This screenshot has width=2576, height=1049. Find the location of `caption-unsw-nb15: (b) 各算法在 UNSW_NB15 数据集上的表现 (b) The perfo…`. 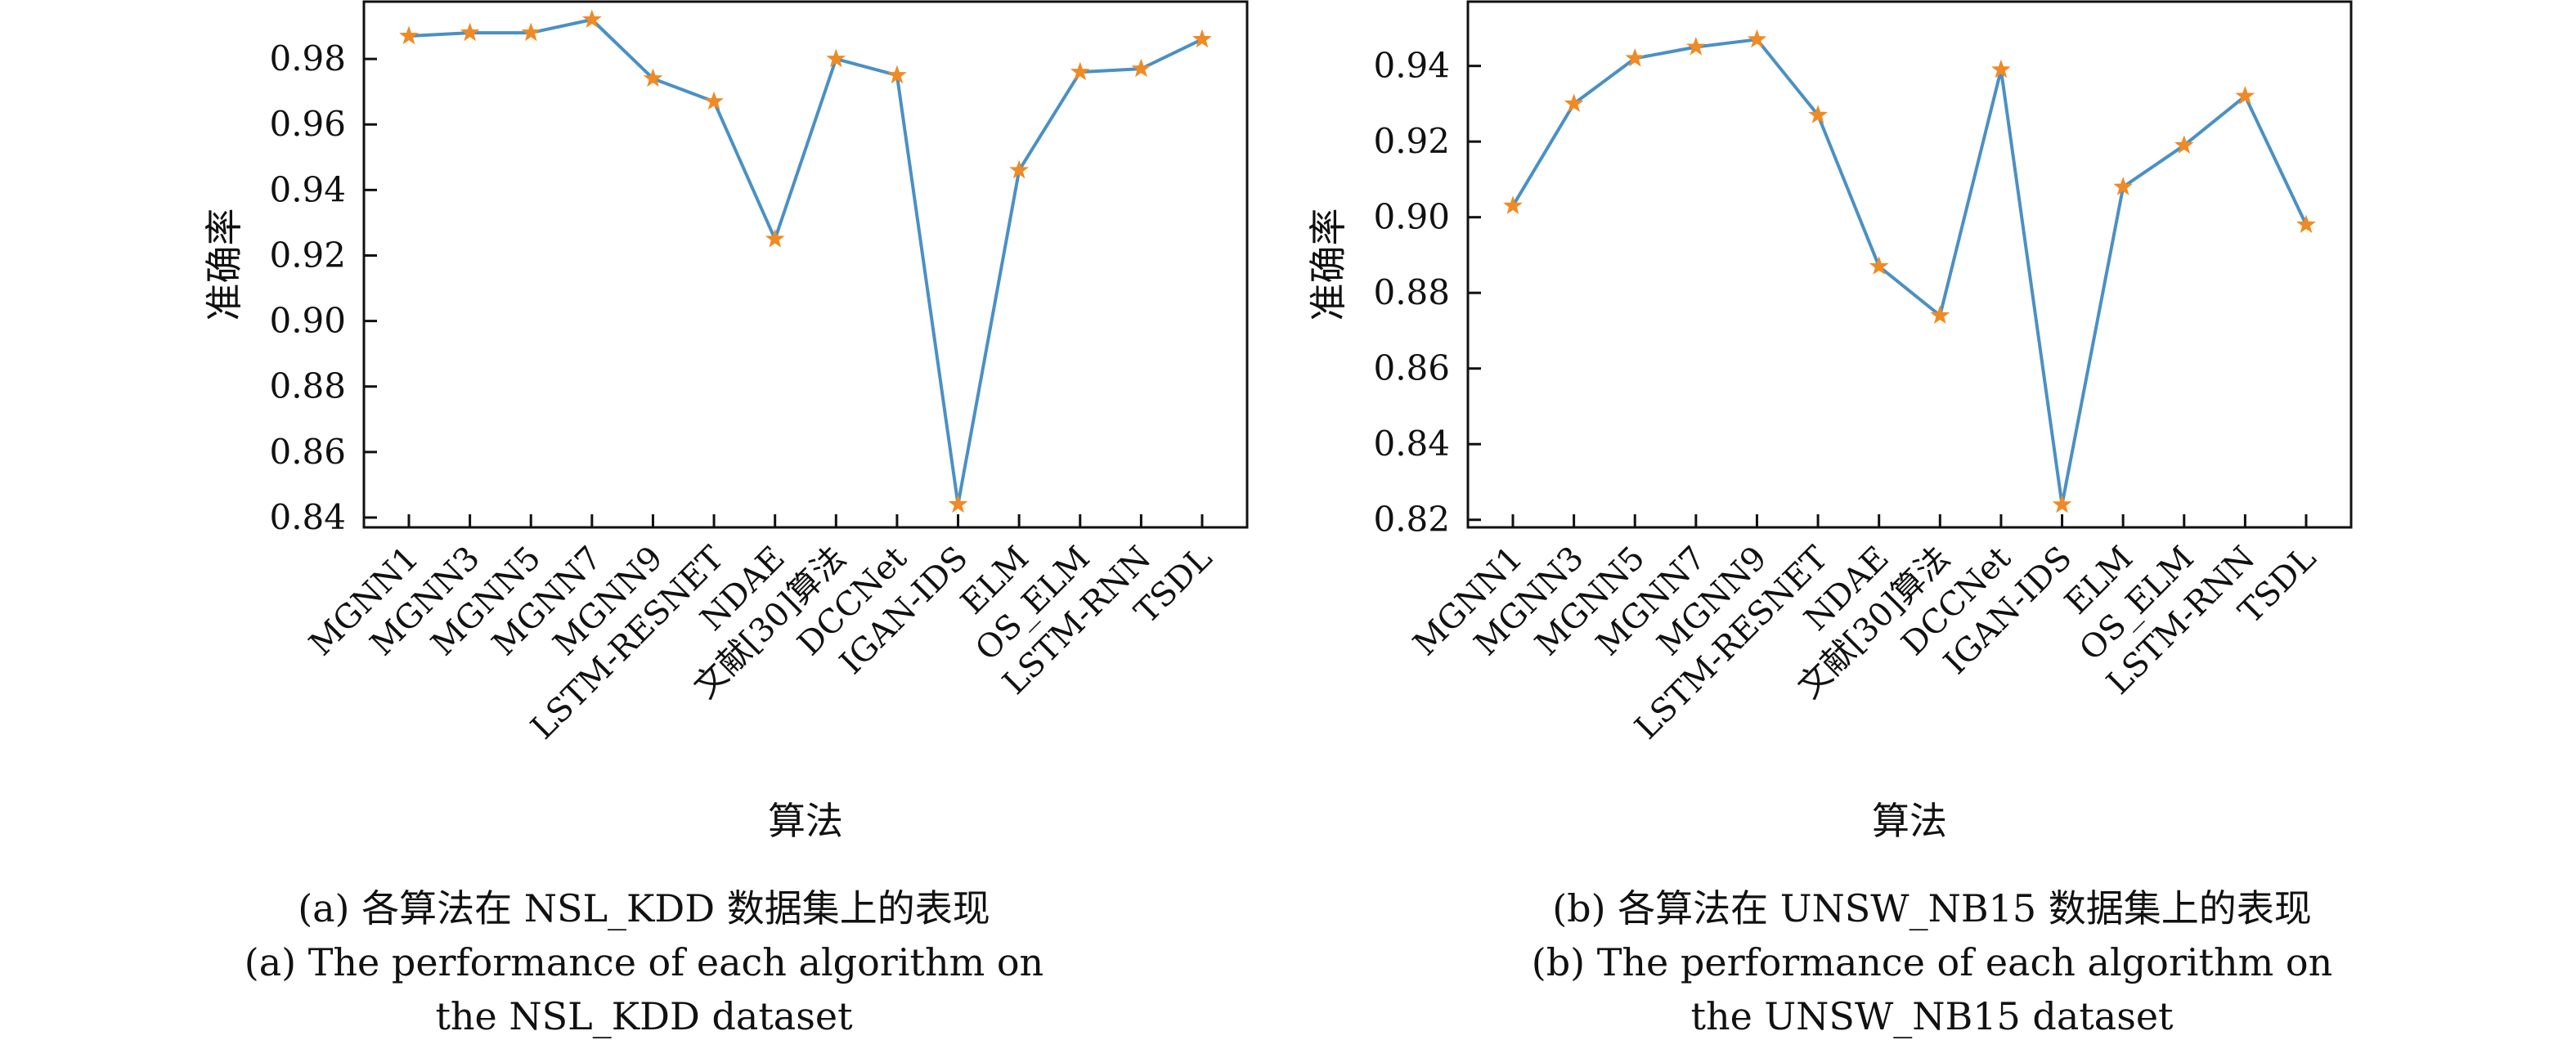

caption-unsw-nb15: (b) 各算法在 UNSW_NB15 数据集上的表现 (b) The perfo… is located at coordinates (1932, 962).